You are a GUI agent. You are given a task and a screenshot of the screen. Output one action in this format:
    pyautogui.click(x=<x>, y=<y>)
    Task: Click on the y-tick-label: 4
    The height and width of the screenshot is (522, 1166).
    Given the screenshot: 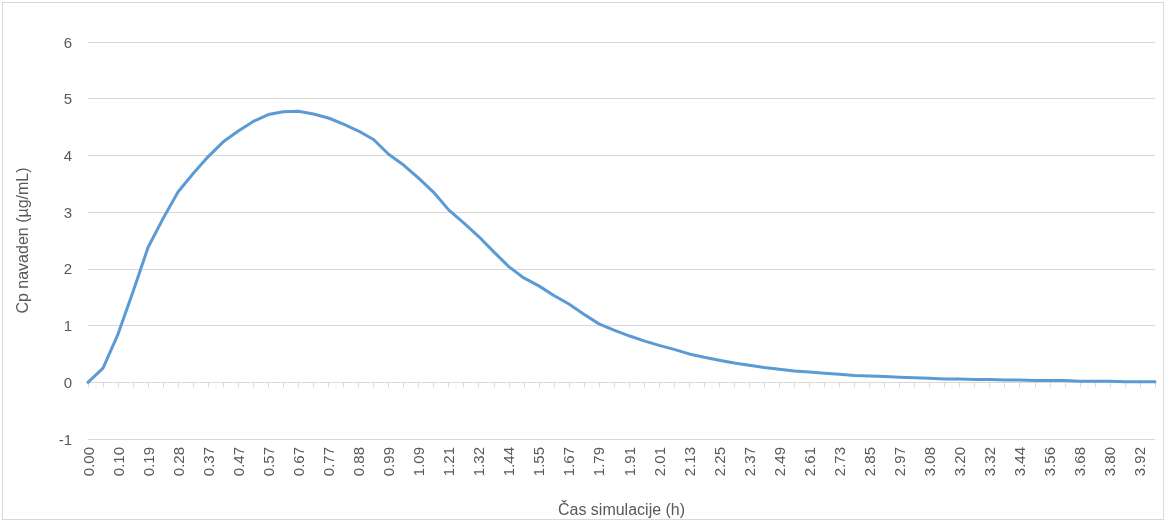 What is the action you would take?
    pyautogui.click(x=67, y=155)
    